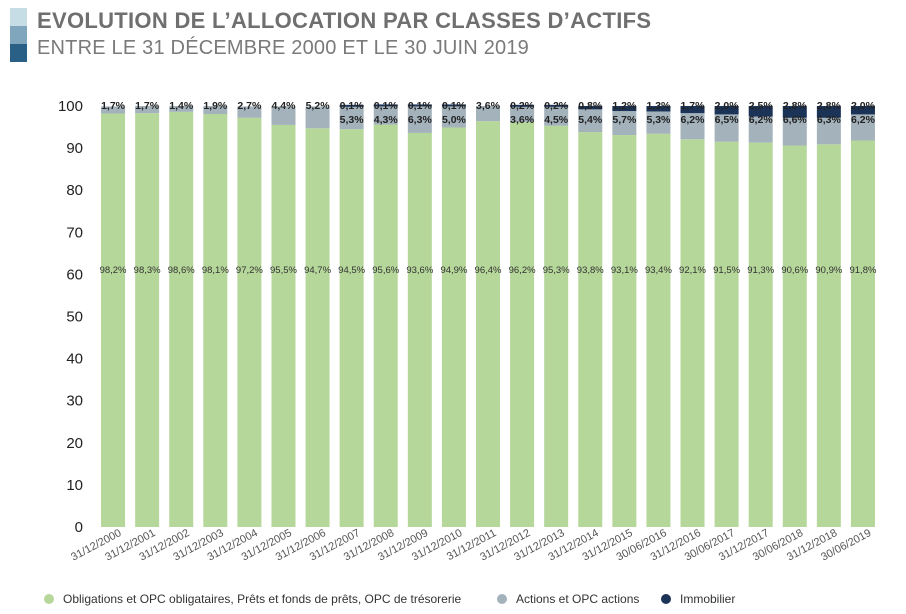  Describe the element at coordinates (249, 106) in the screenshot. I see `data-label-actions: 2,7%` at that location.